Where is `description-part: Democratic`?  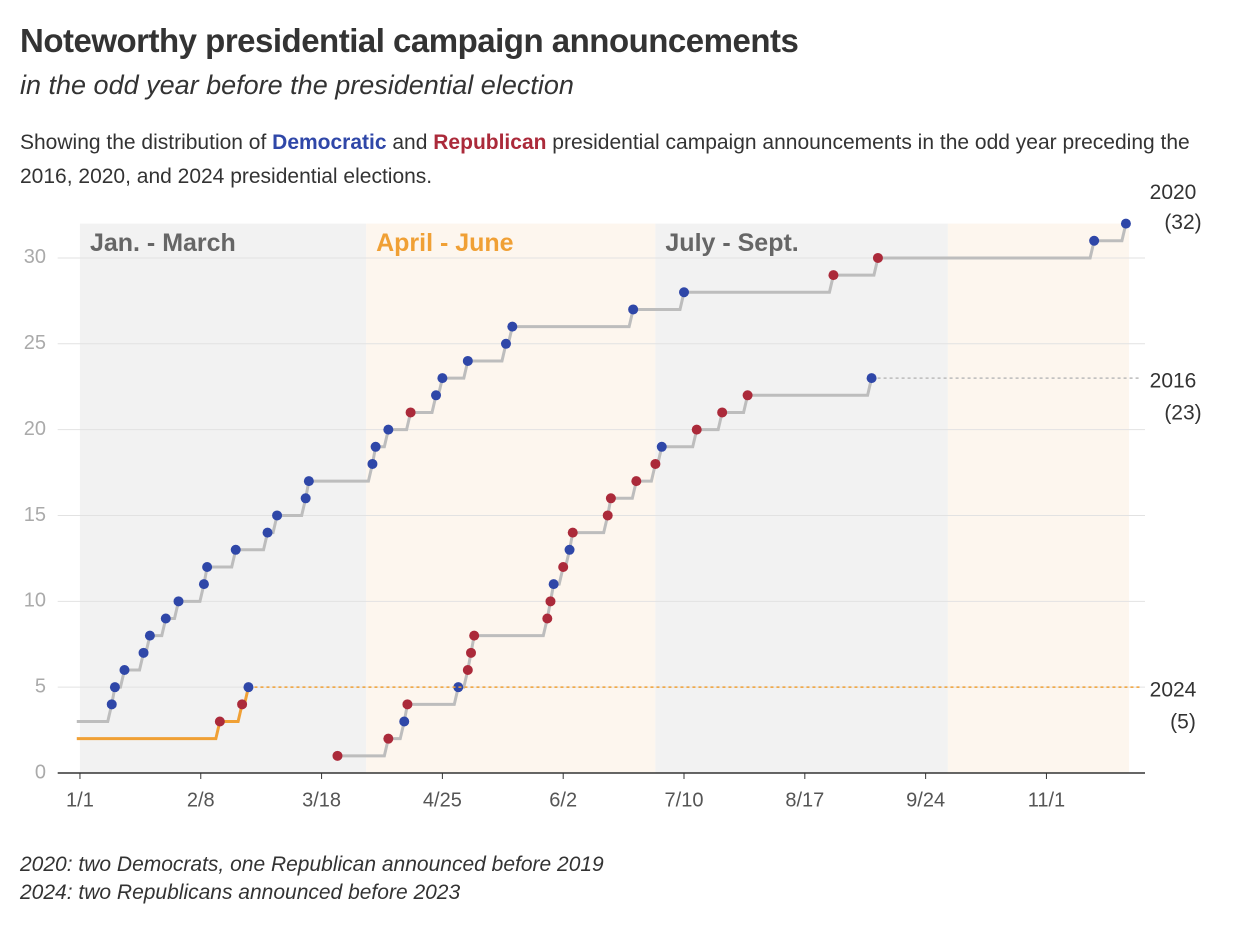
description-part: Democratic is located at coordinates (329, 142).